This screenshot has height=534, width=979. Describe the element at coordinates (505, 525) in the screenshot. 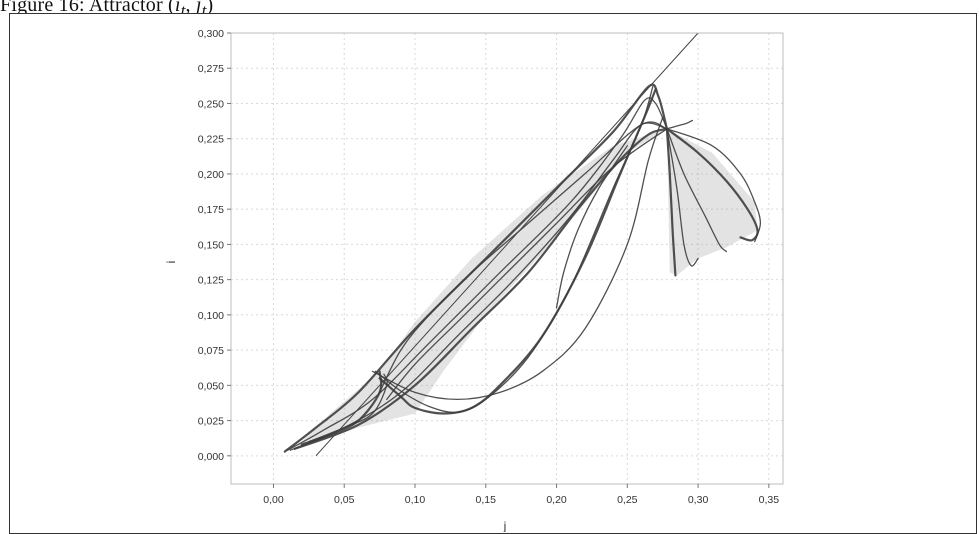

I see `x-axis-label: j` at that location.